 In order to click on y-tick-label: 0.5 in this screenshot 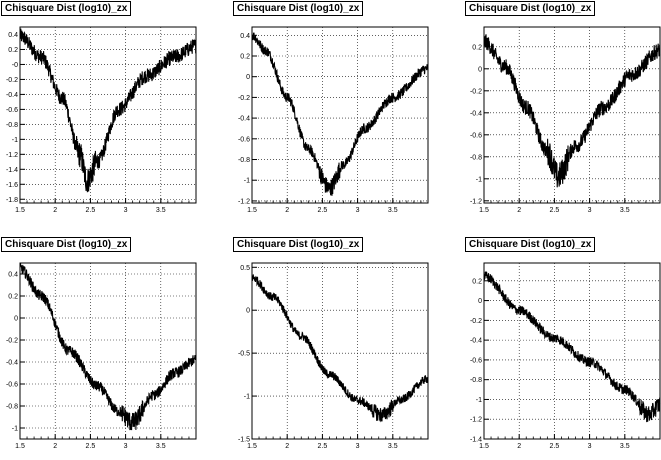, I will do `click(245, 268)`.